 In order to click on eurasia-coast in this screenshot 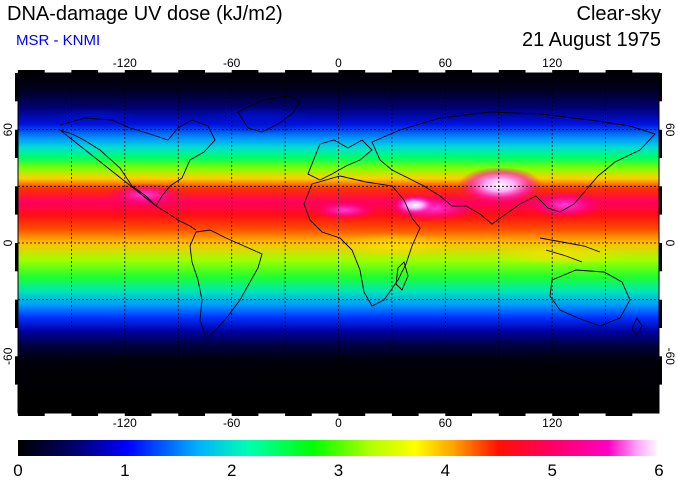, I will do `click(513, 168)`.